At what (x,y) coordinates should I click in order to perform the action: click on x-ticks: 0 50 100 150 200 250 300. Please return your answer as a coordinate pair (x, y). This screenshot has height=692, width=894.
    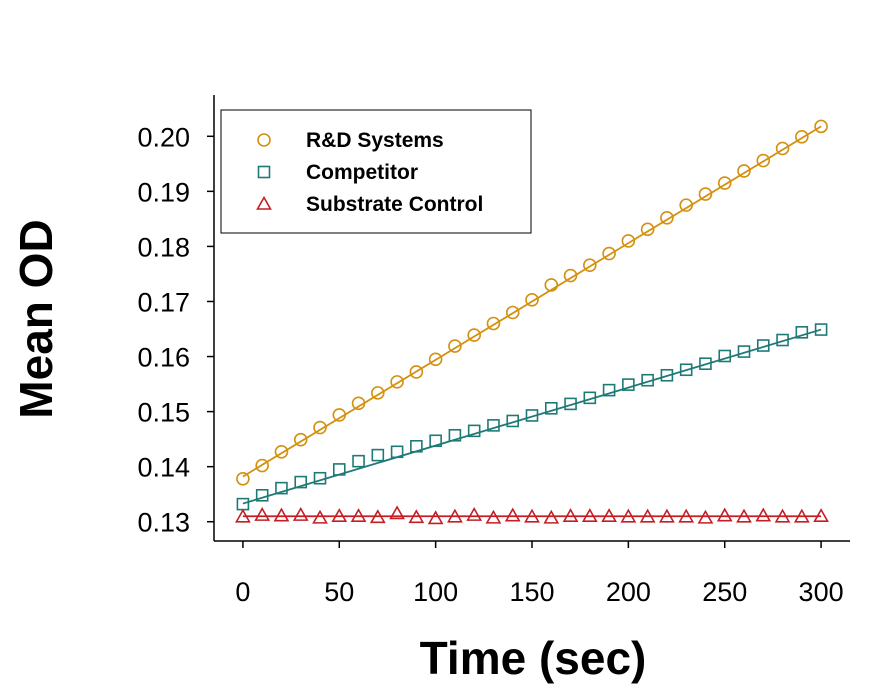
    Looking at the image, I should click on (539, 574).